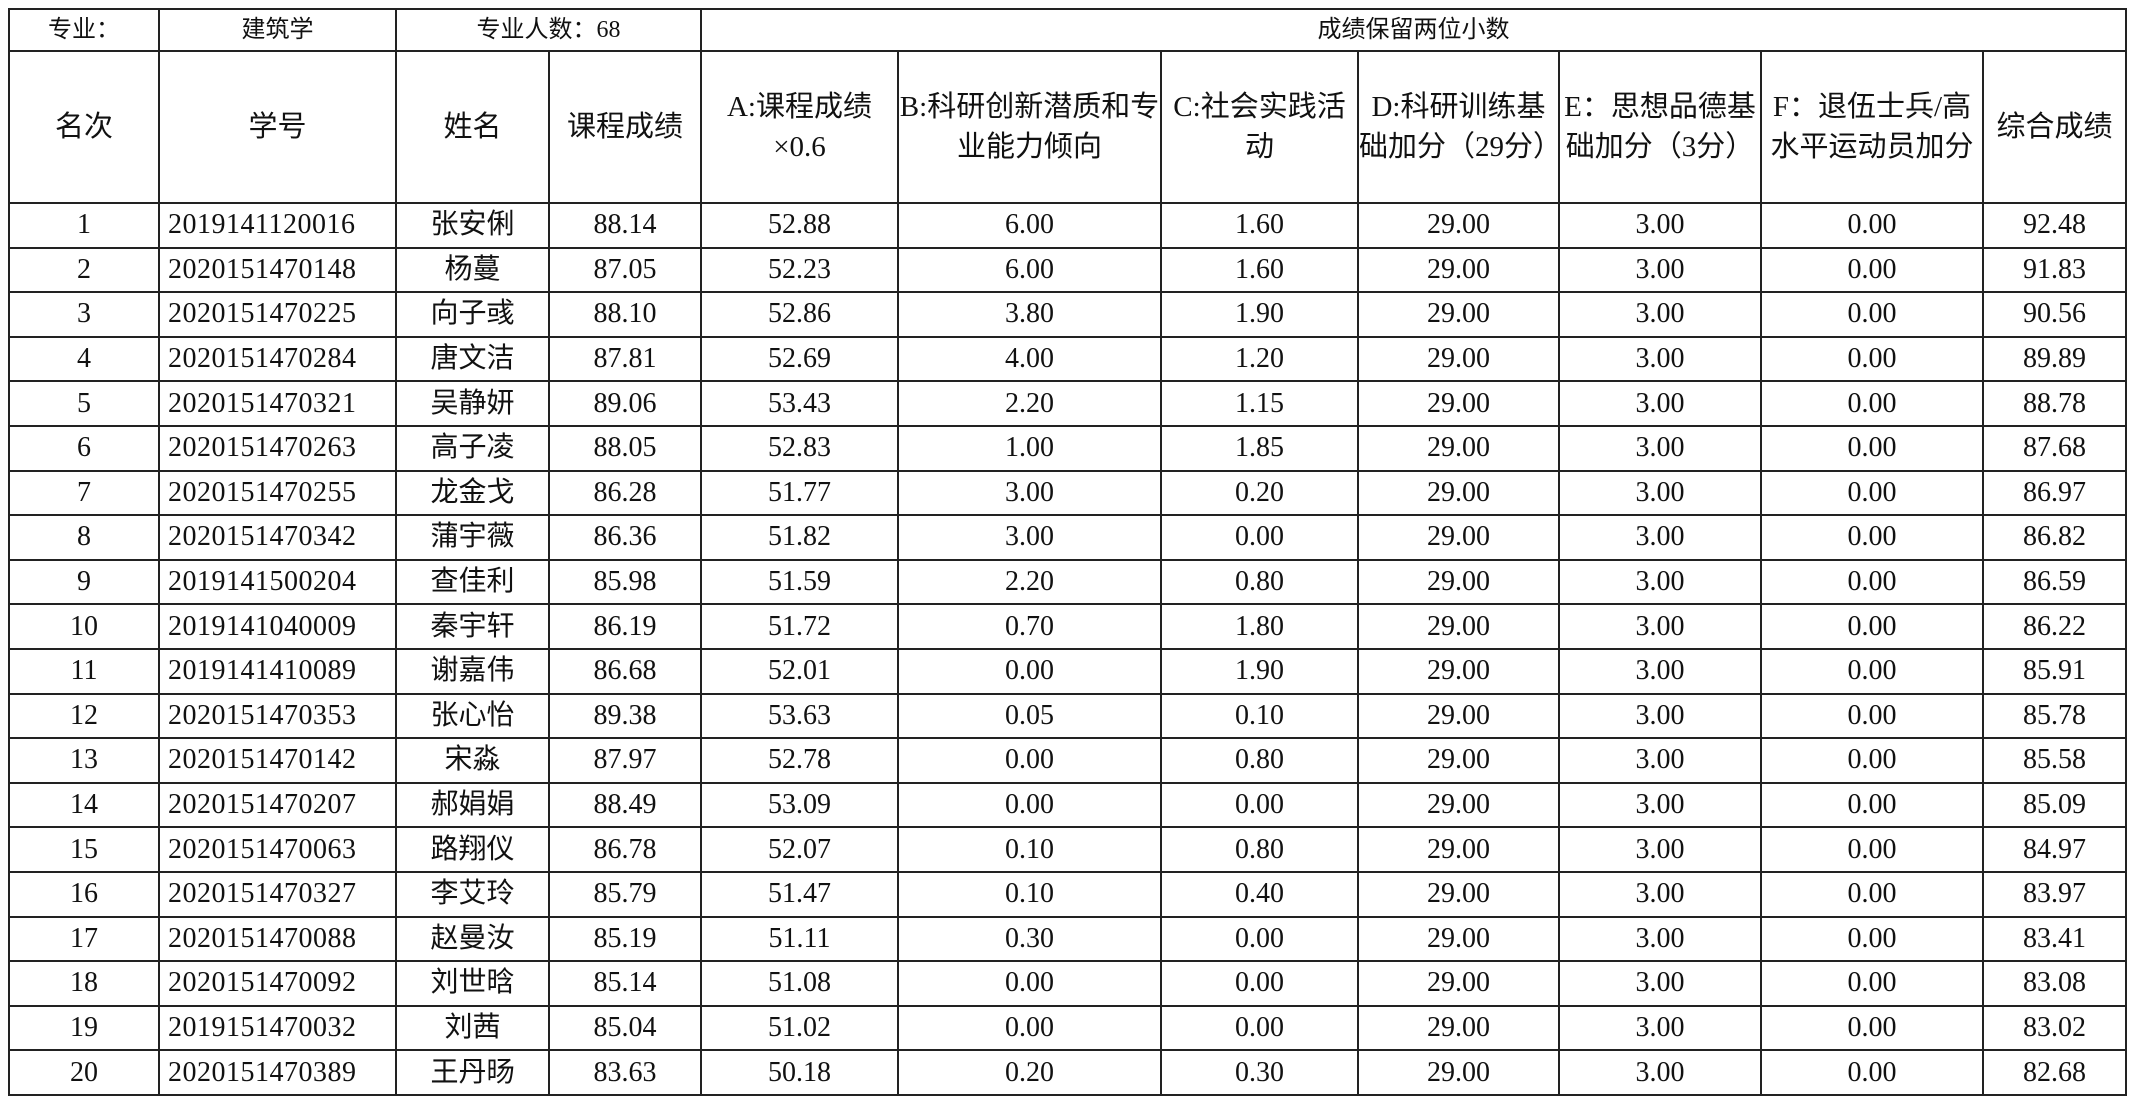  I want to click on cell-course-score: 83.63, so click(625, 1072).